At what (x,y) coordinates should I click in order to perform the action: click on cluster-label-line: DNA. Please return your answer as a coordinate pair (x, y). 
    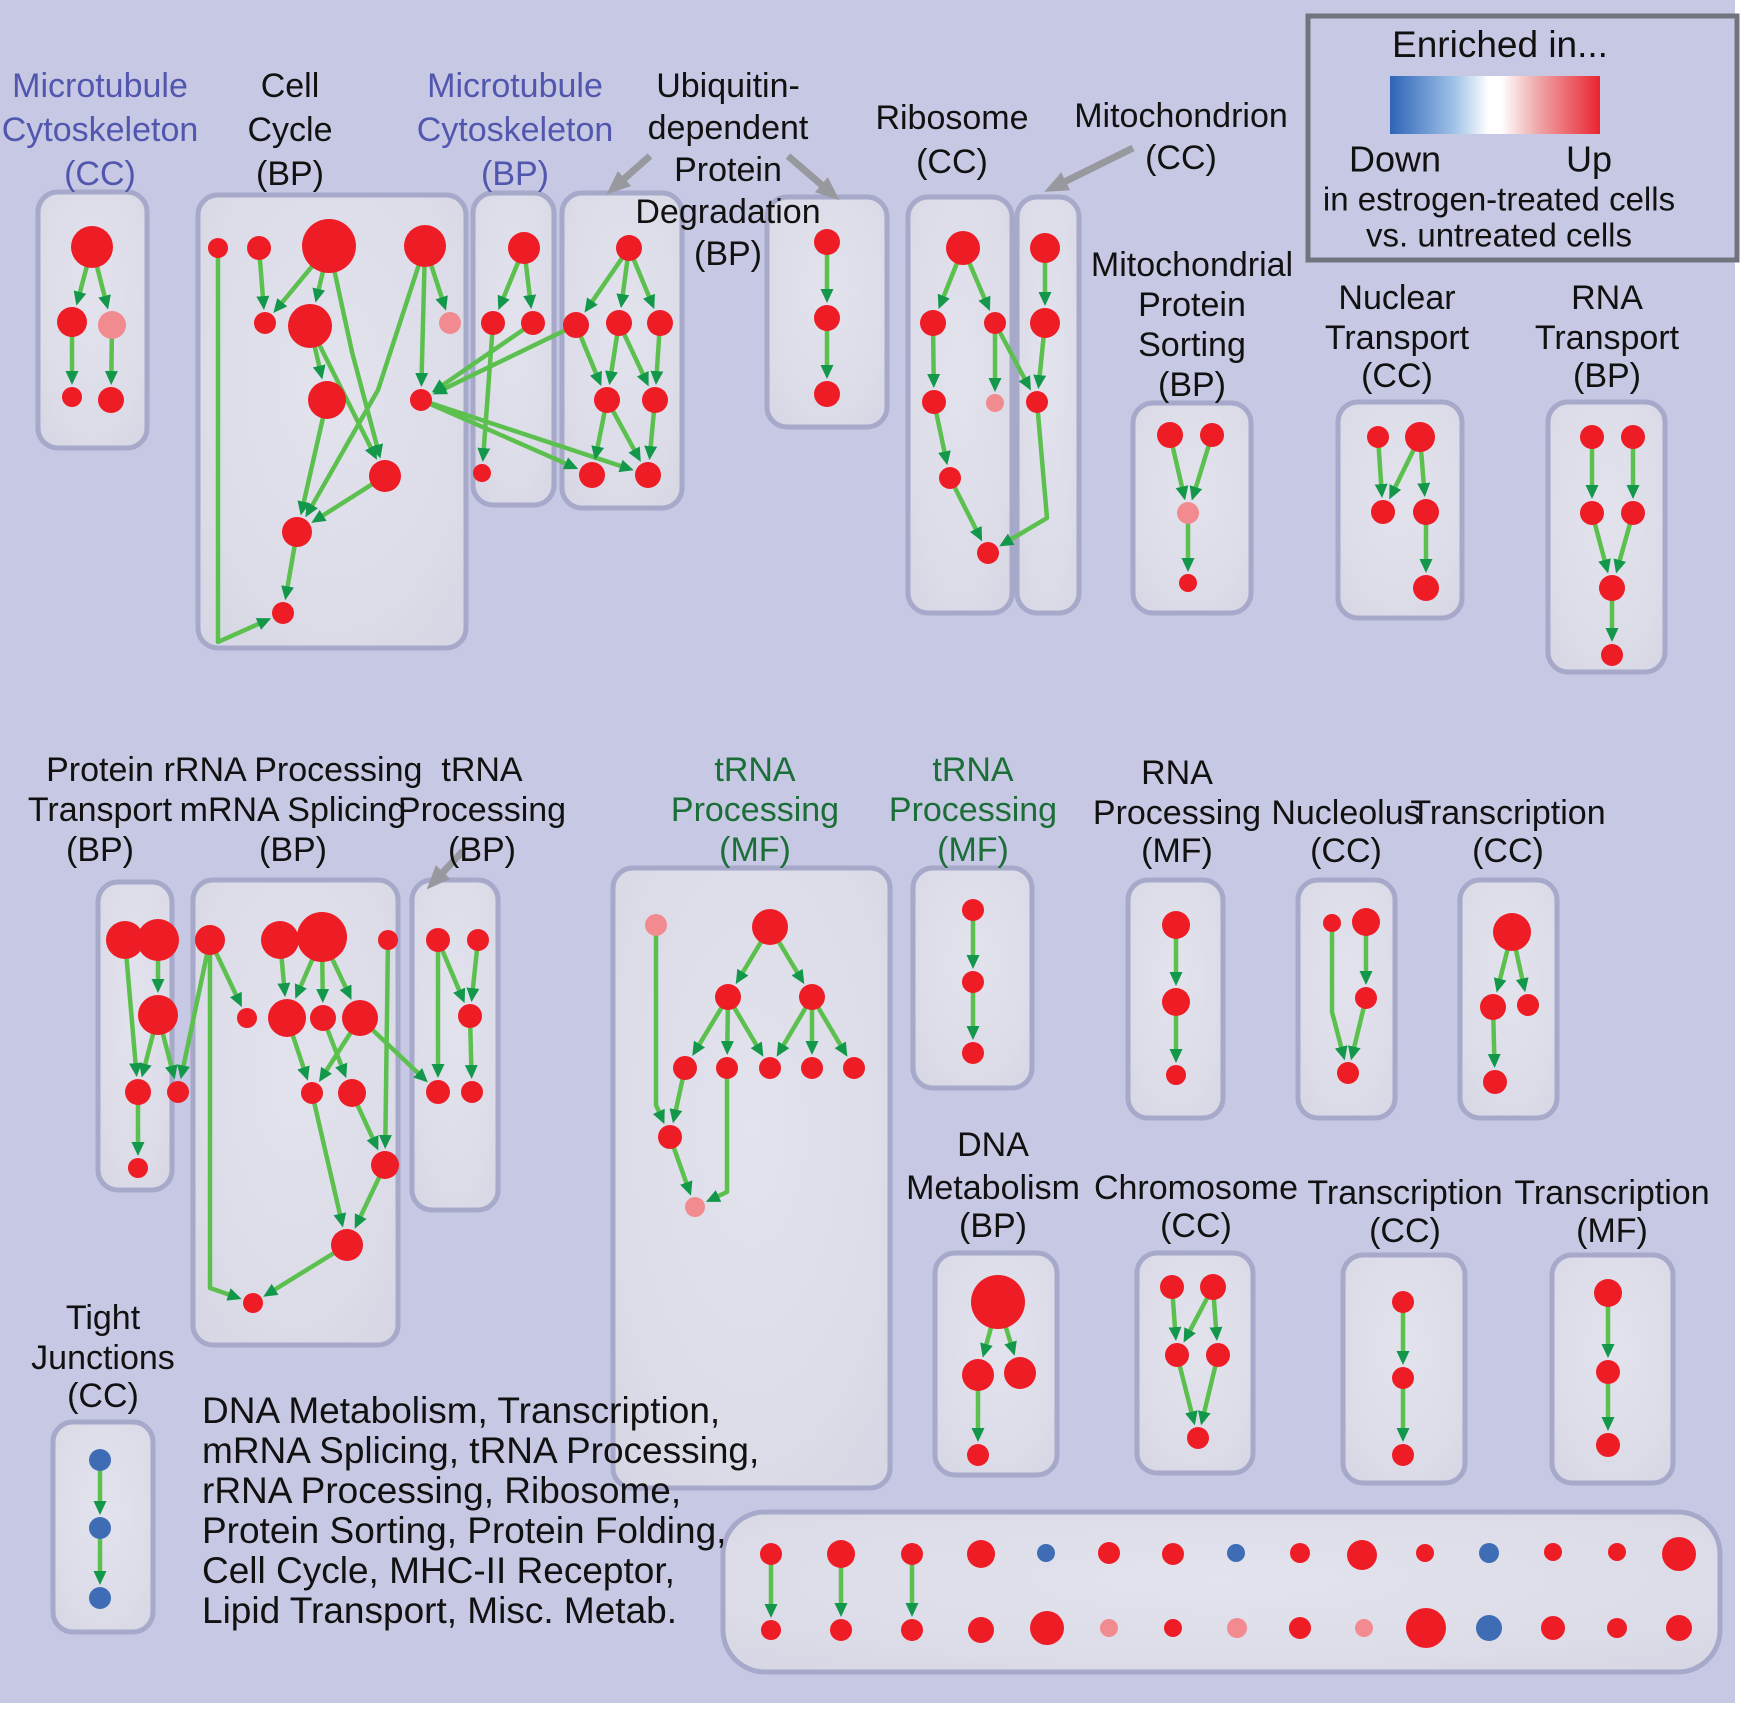
    Looking at the image, I should click on (993, 1145).